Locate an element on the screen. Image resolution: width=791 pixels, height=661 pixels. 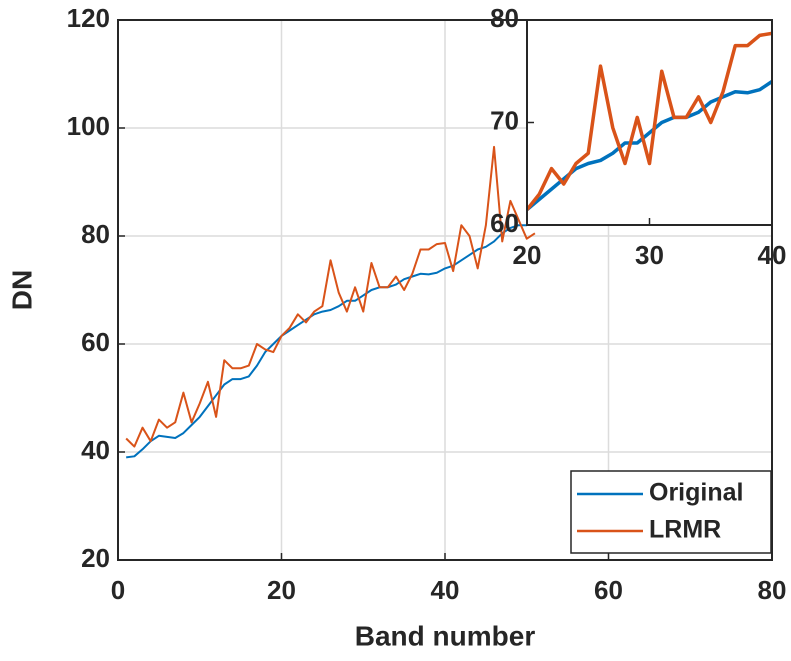
x-tick-label: 80 is located at coordinates (772, 590).